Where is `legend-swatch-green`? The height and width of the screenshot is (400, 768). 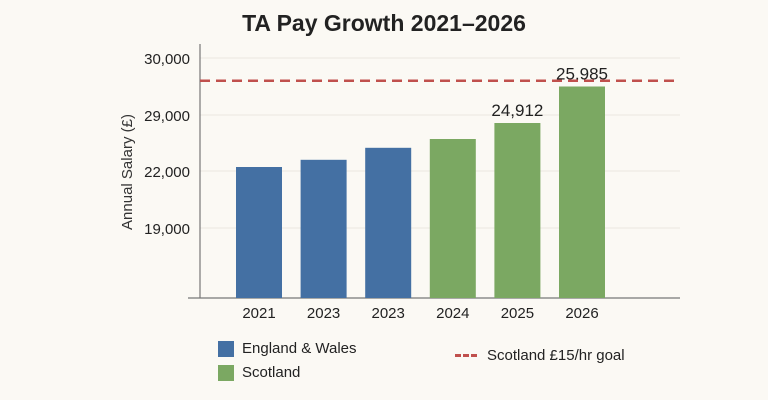 legend-swatch-green is located at coordinates (226, 372).